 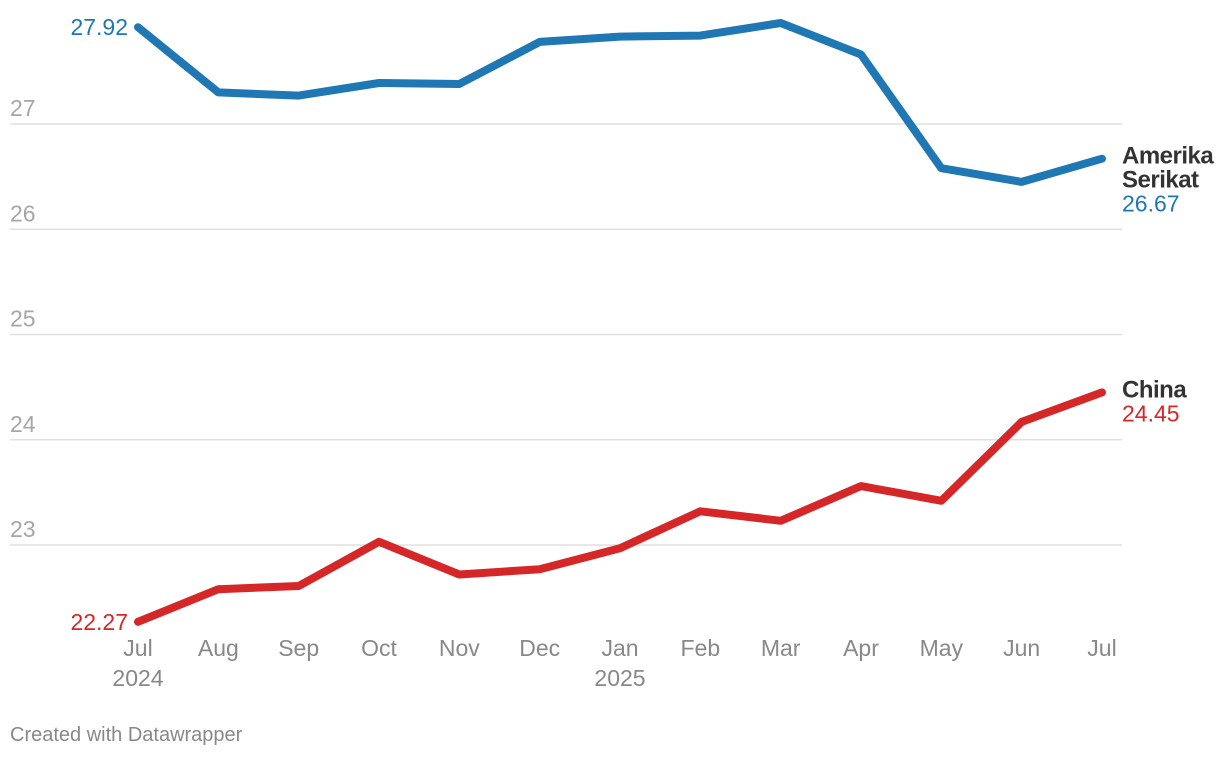 What do you see at coordinates (23, 529) in the screenshot?
I see `y-tick-label: 23` at bounding box center [23, 529].